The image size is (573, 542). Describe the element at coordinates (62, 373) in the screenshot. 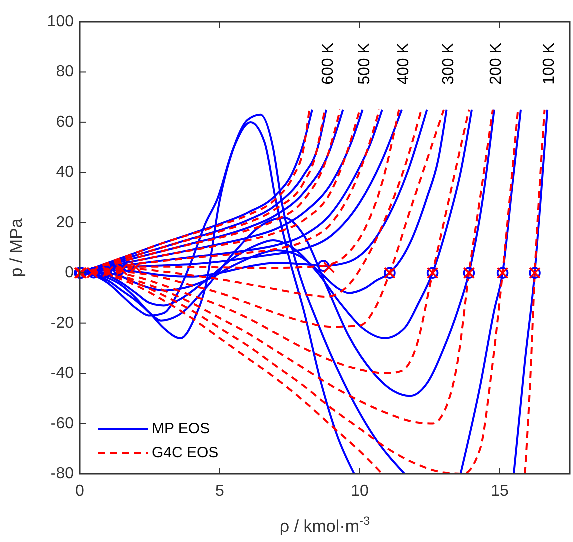

I see `y-tick-label: -40` at that location.